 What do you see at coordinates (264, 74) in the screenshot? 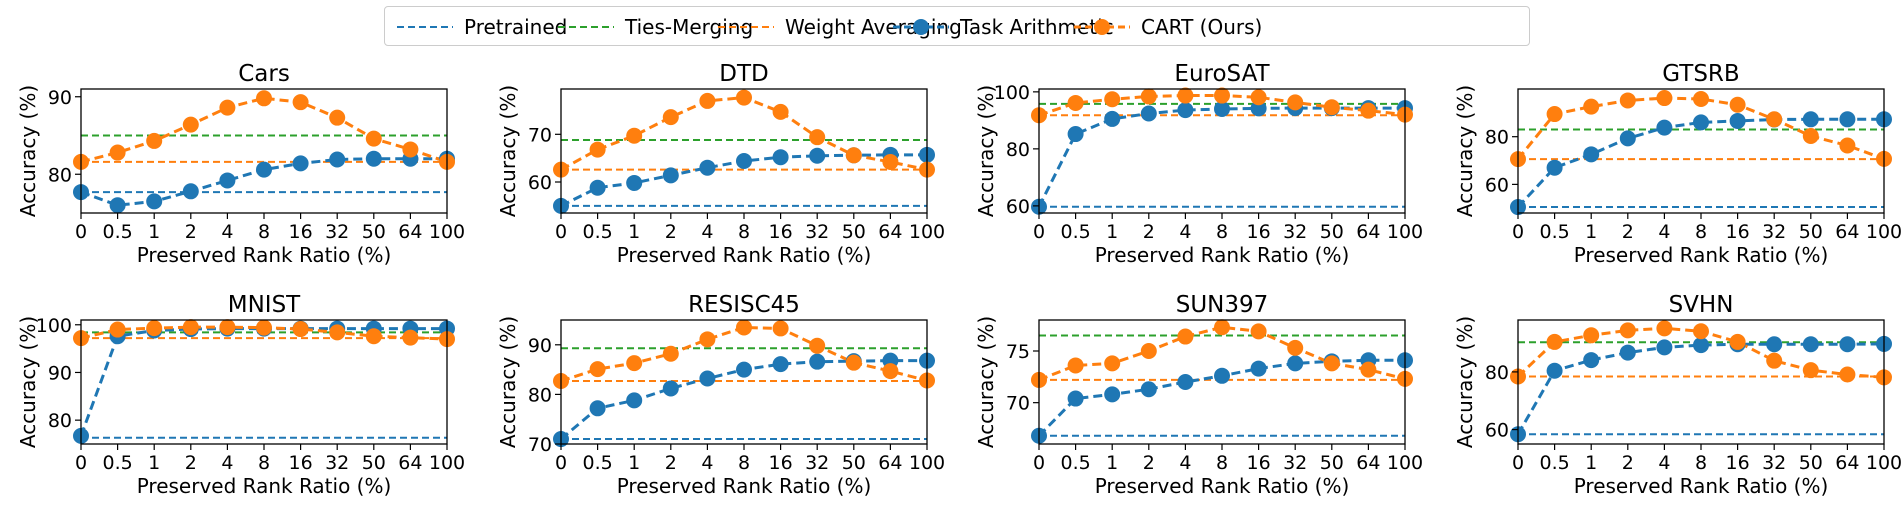
I see `subplot-title: Cars` at bounding box center [264, 74].